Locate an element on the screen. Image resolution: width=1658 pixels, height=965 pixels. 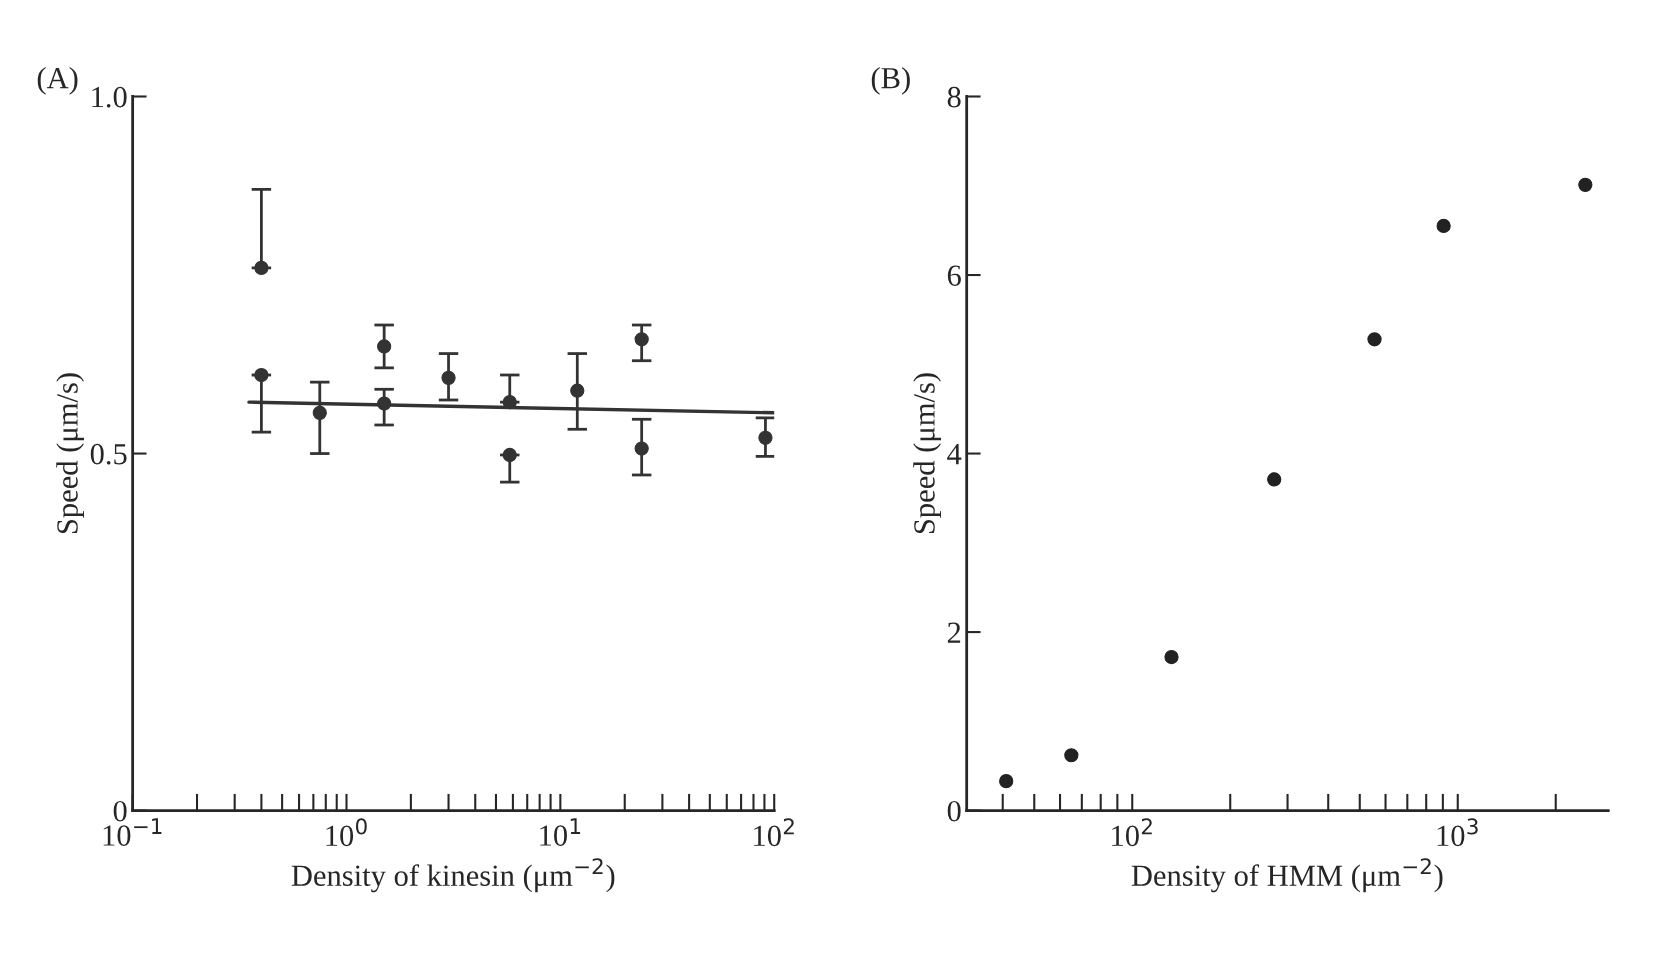
chart-title: (A) is located at coordinates (57, 80).